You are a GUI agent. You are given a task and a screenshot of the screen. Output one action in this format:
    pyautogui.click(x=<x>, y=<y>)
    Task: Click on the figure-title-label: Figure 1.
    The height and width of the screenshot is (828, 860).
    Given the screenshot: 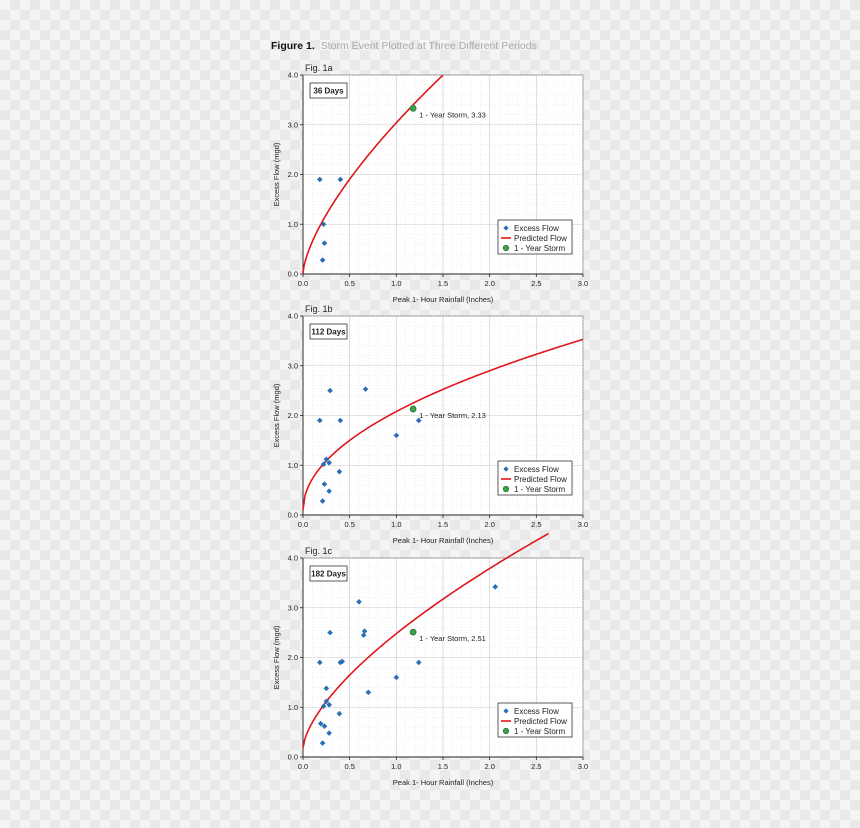 What is the action you would take?
    pyautogui.click(x=293, y=46)
    